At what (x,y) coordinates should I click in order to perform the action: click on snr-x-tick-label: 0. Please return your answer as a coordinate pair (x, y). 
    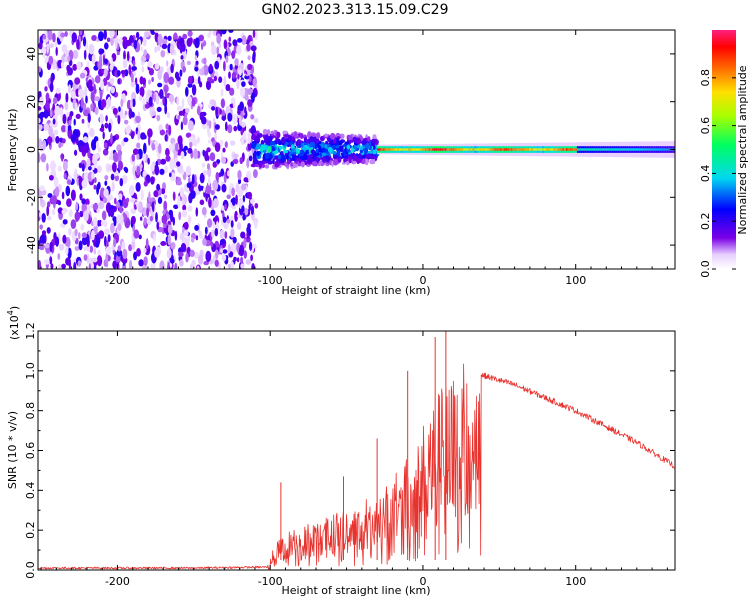
    Looking at the image, I should click on (422, 581).